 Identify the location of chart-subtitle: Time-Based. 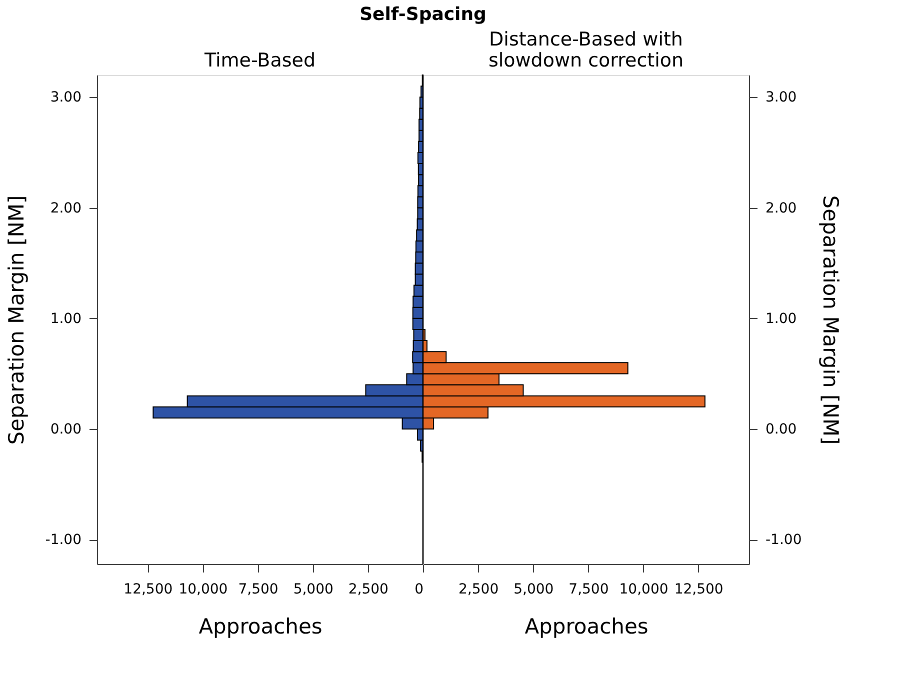
(259, 60).